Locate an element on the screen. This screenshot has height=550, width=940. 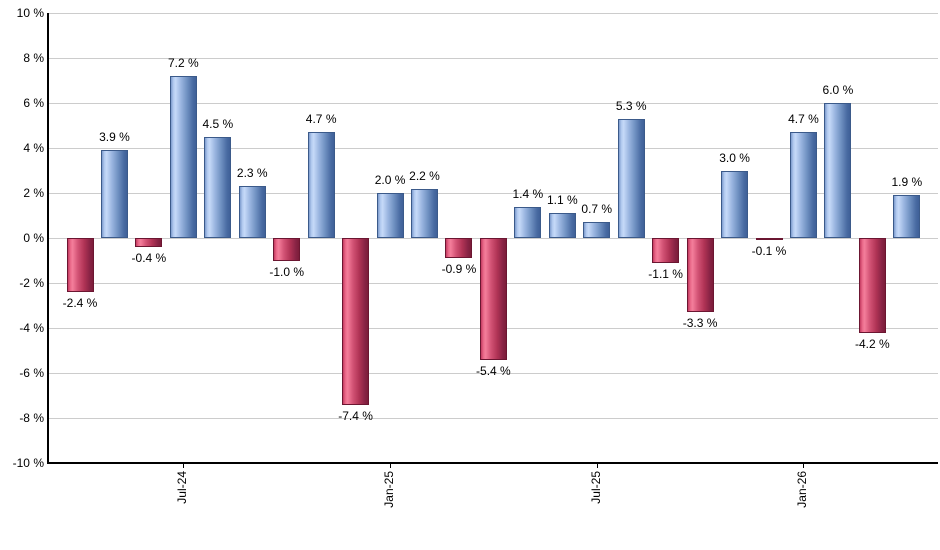
bar-value-label: -4.2 % is located at coordinates (872, 343).